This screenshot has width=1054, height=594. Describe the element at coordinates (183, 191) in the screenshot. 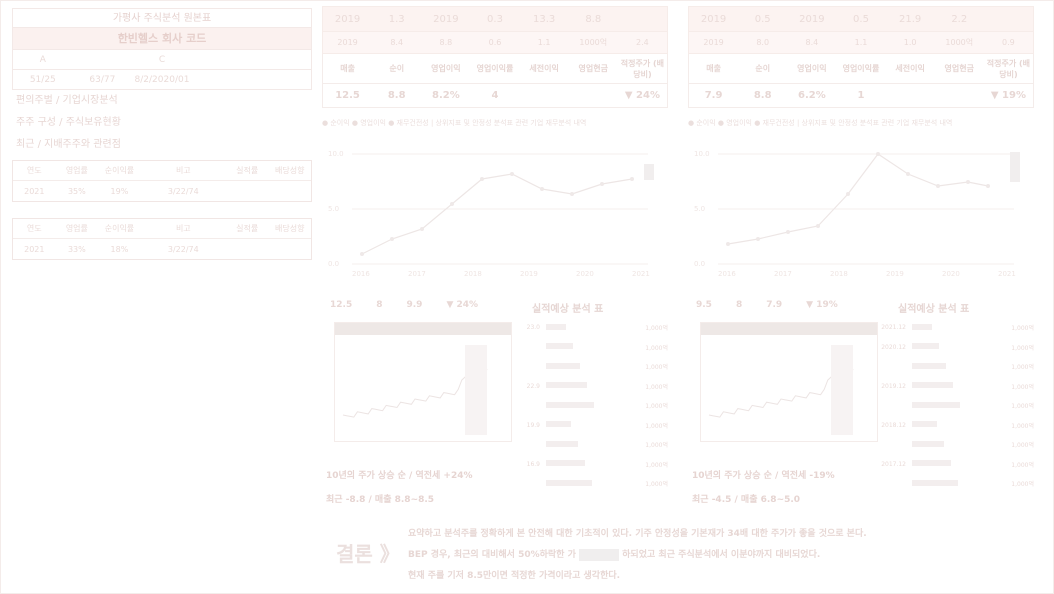

I see `table-cell: 3/22/74` at that location.